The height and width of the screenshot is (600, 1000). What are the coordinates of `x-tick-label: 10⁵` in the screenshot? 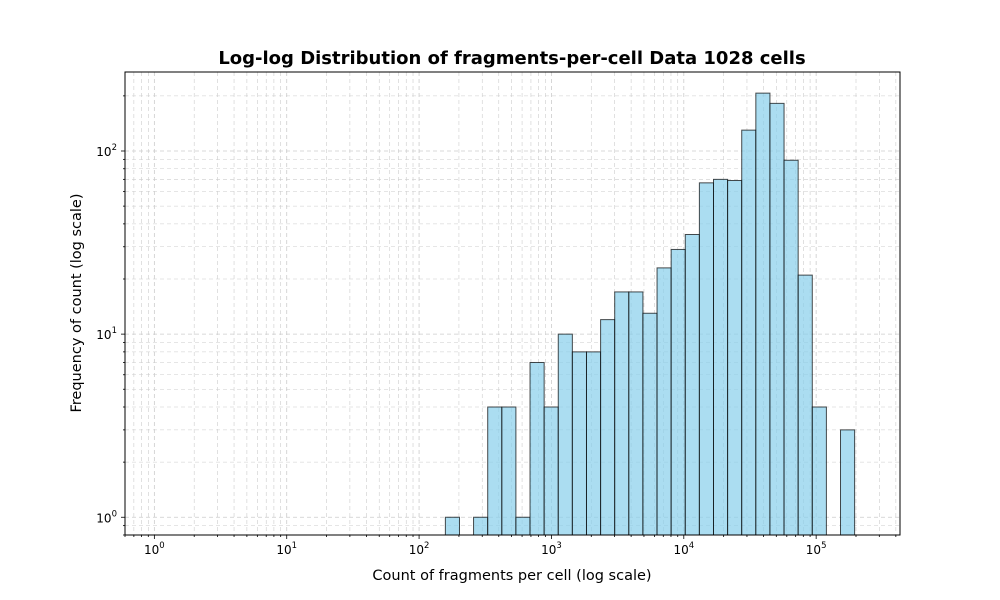 It's located at (816, 549).